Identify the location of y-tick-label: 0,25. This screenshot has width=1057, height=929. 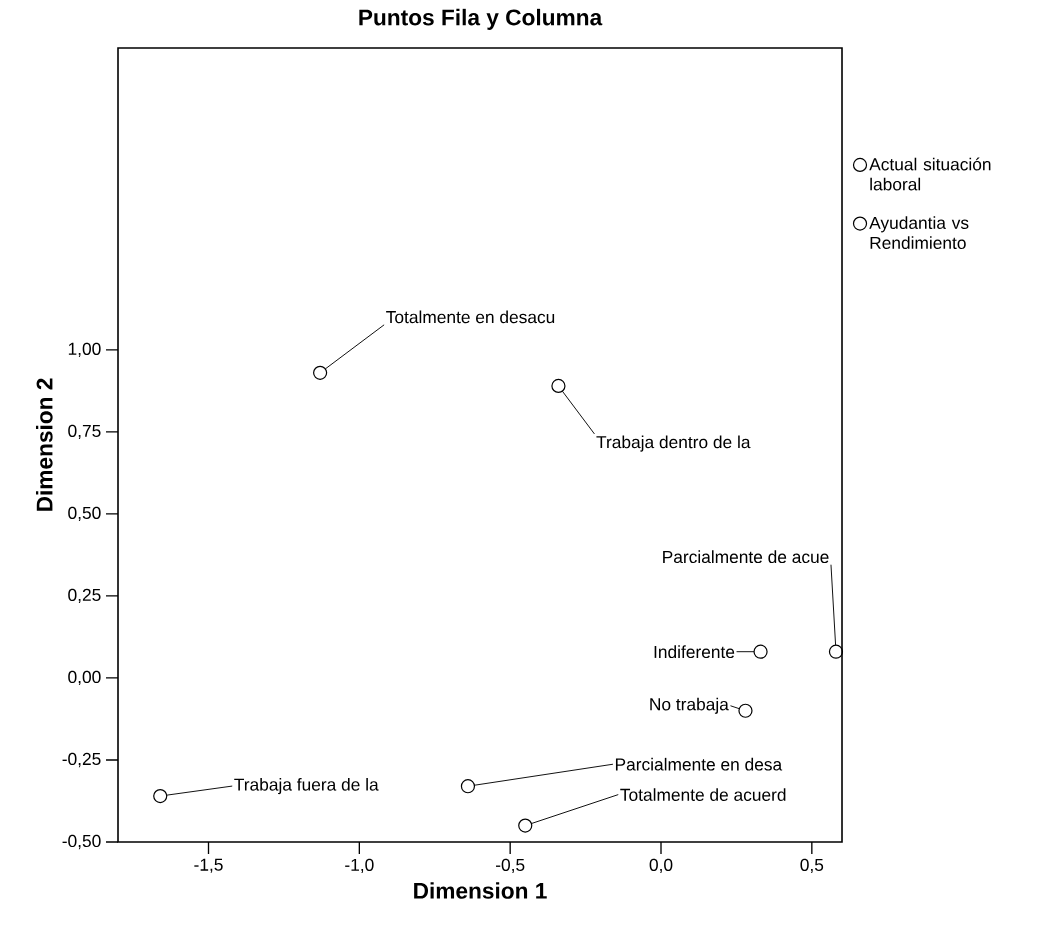
(84, 596).